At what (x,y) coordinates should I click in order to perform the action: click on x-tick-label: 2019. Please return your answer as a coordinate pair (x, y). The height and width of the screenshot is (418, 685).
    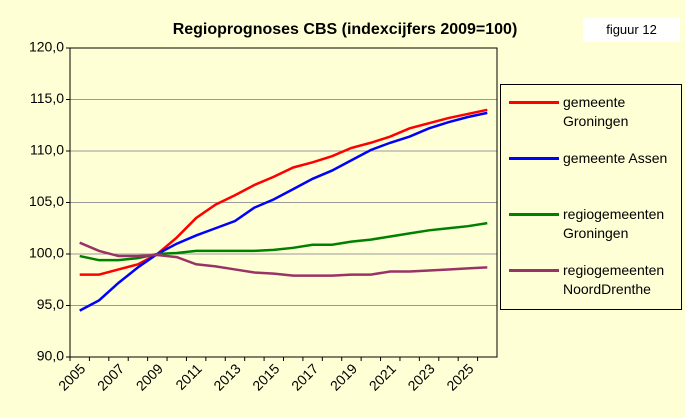
    Looking at the image, I should click on (343, 376).